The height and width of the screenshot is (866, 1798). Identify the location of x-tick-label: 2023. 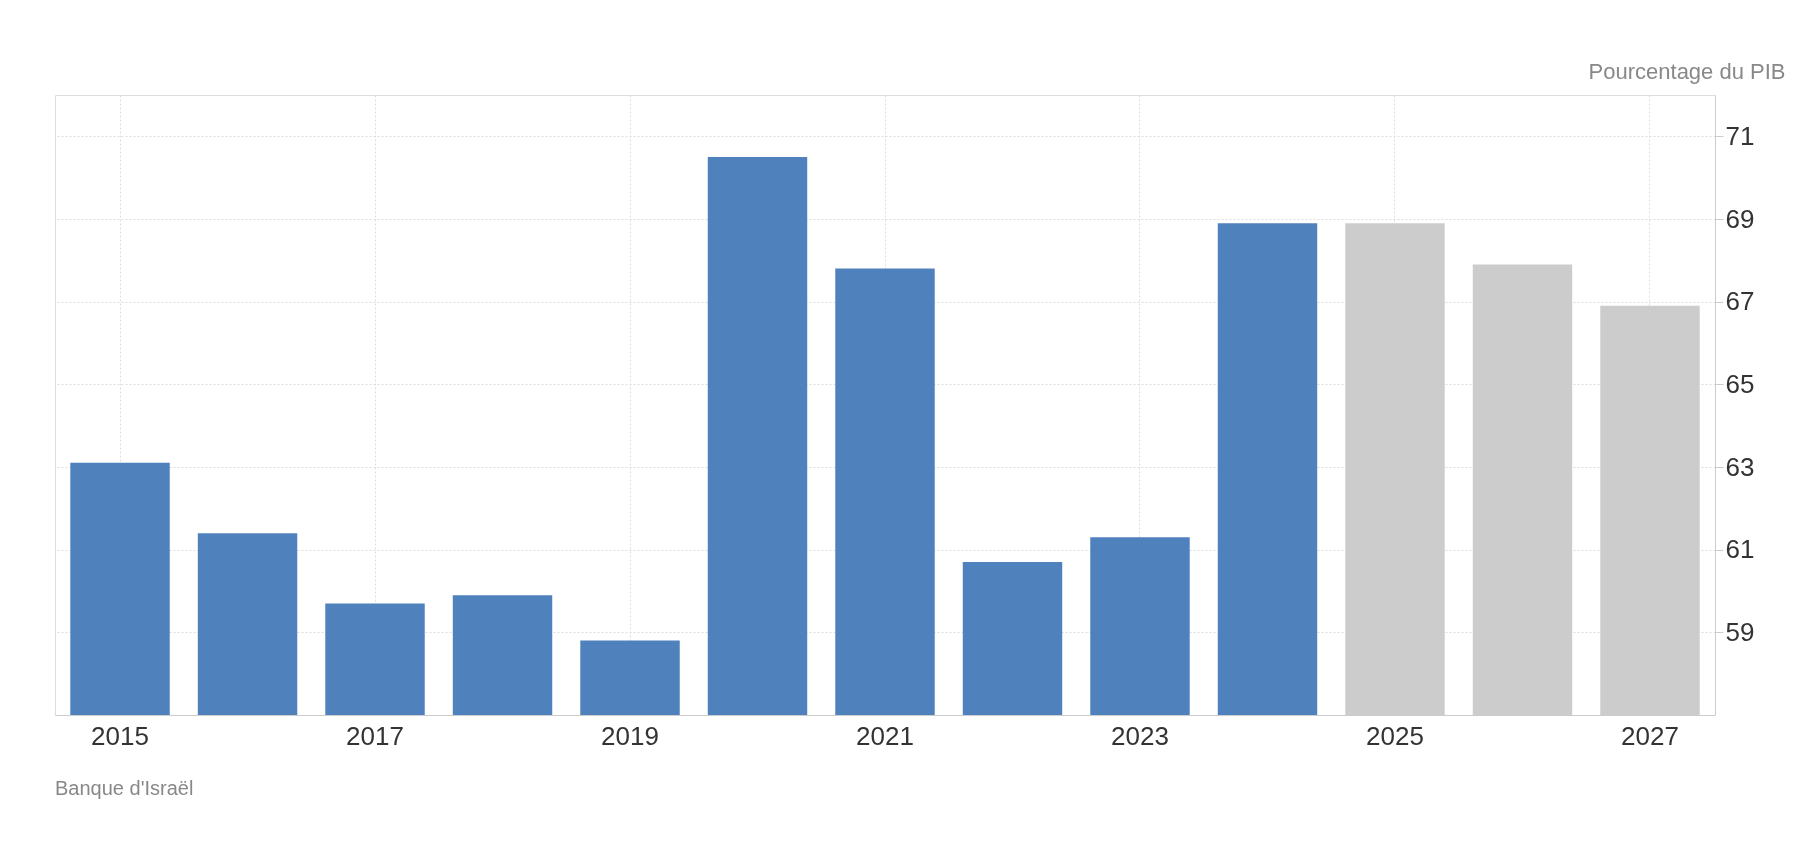
(1140, 735).